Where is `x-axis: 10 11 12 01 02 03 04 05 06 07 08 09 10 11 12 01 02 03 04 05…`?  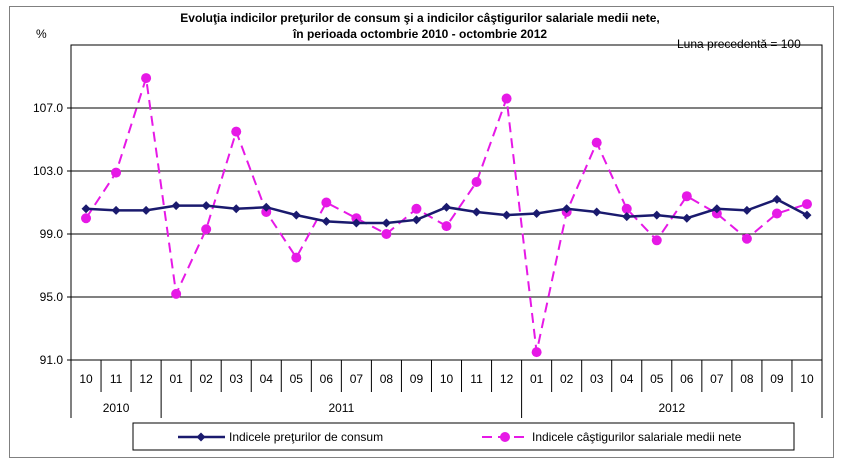 x-axis: 10 11 12 01 02 03 04 05 06 07 08 09 10 11 12 01 02 03 04 05… is located at coordinates (446, 389).